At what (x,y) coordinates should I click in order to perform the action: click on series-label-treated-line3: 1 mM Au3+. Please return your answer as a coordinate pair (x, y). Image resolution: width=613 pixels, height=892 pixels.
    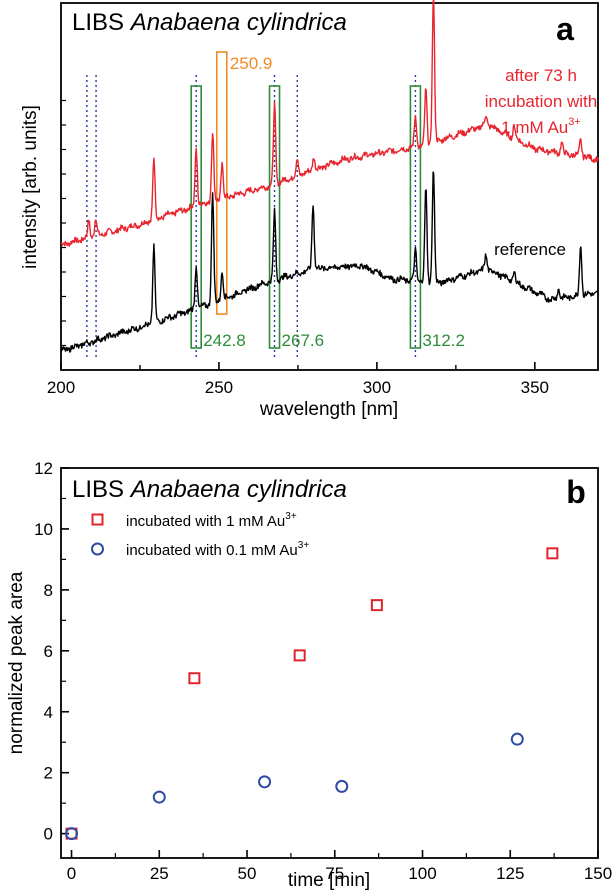
    Looking at the image, I should click on (541, 126).